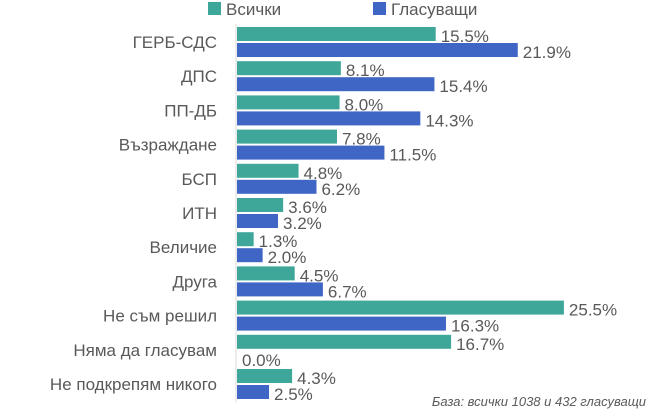 This screenshot has width=650, height=412. I want to click on legend: Всички Гласуващи, so click(342, 9).